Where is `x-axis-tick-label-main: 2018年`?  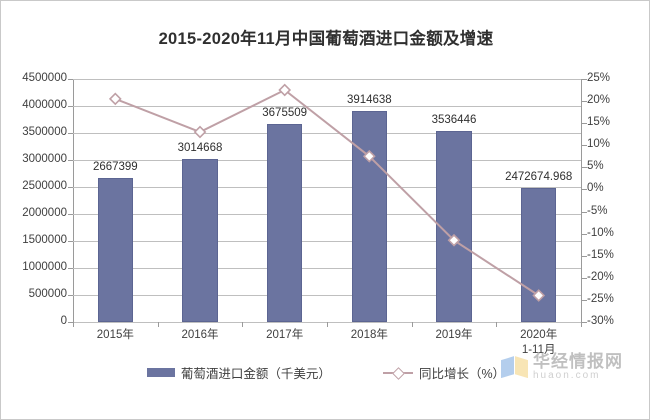
x-axis-tick-label-main: 2018年 is located at coordinates (369, 335).